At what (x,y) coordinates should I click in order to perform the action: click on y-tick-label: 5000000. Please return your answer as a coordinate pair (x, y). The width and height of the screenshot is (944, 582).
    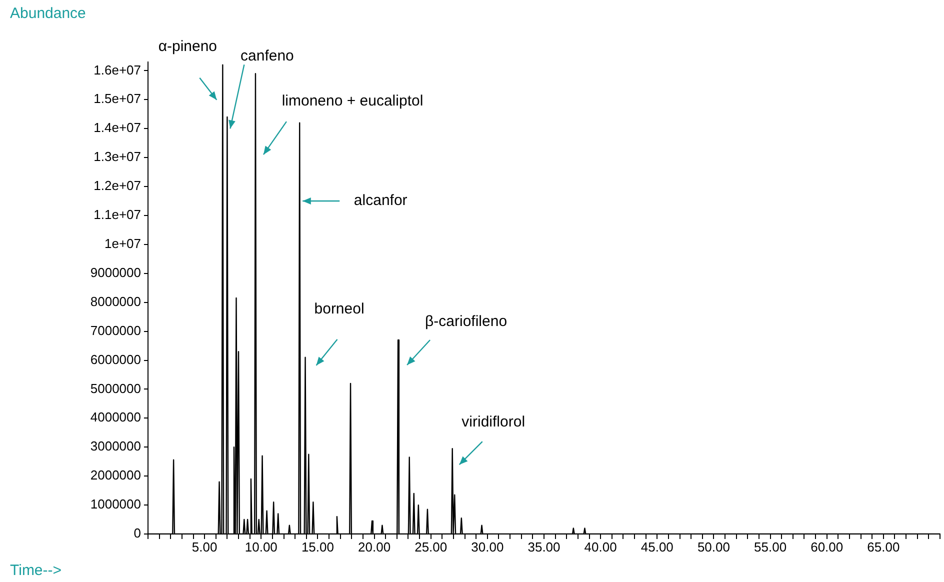
    Looking at the image, I should click on (115, 388).